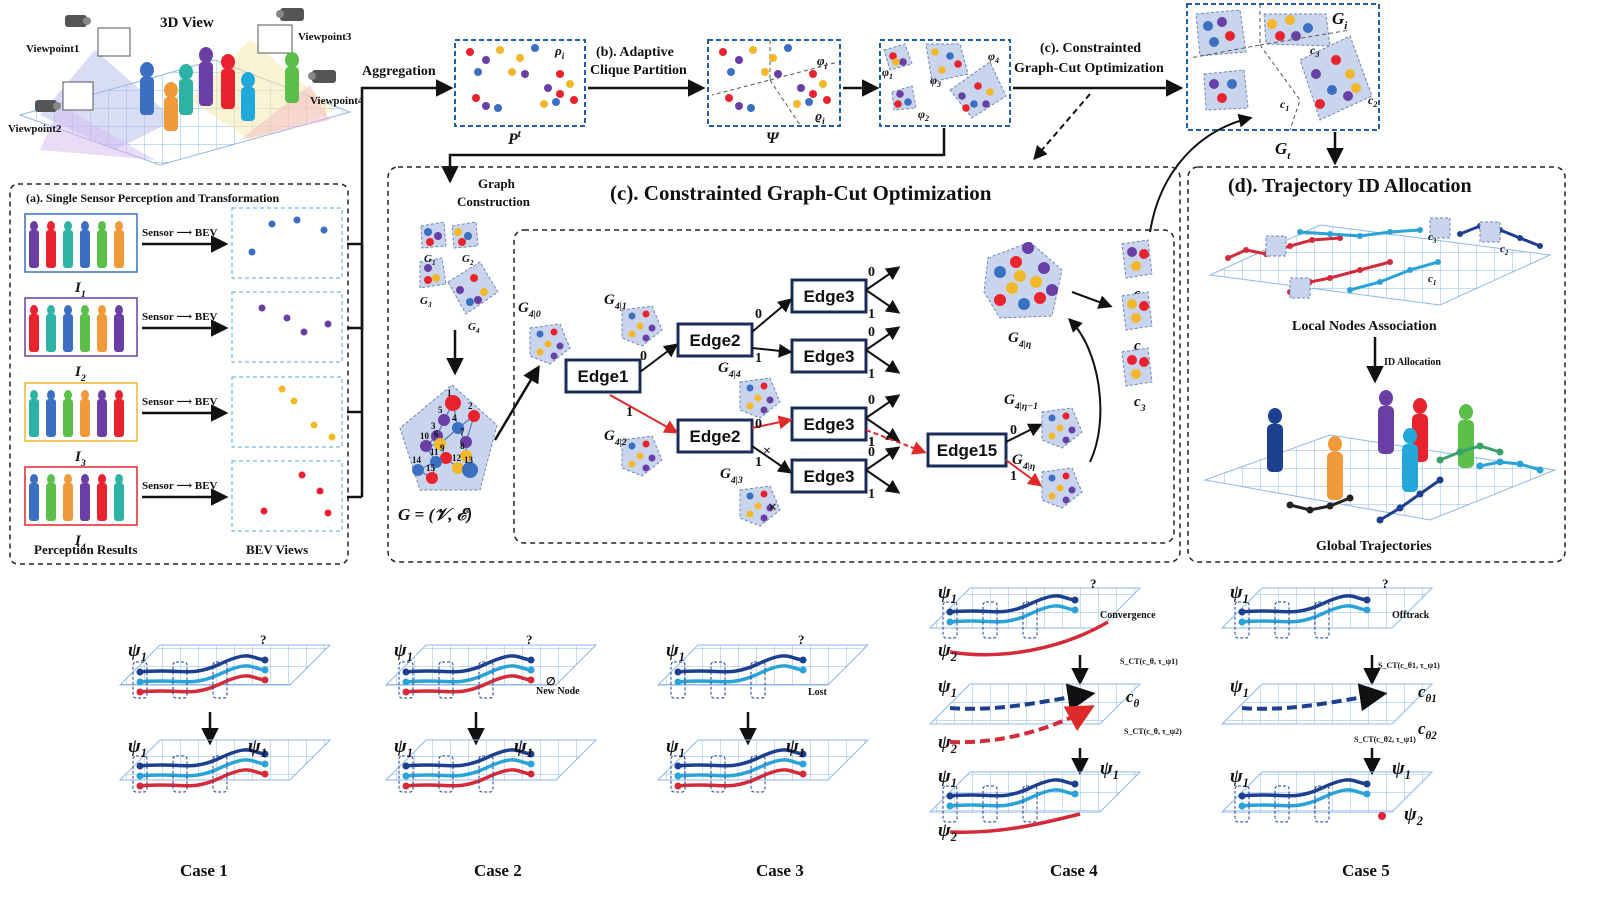 The height and width of the screenshot is (898, 1599). I want to click on case-question: ?, so click(529, 639).